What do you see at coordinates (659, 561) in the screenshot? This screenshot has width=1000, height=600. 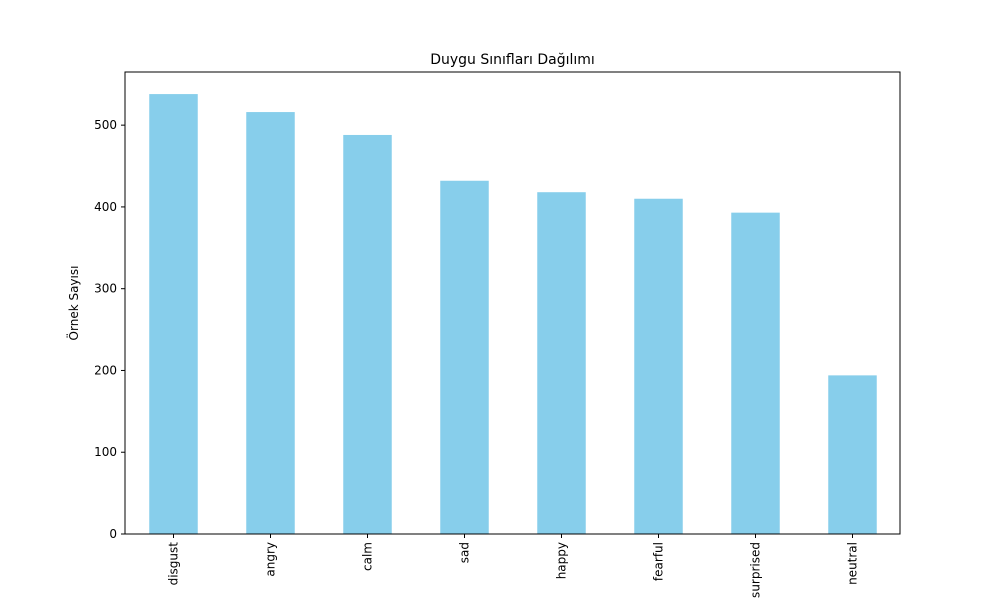 I see `x-tick-label-fearful: fearful` at bounding box center [659, 561].